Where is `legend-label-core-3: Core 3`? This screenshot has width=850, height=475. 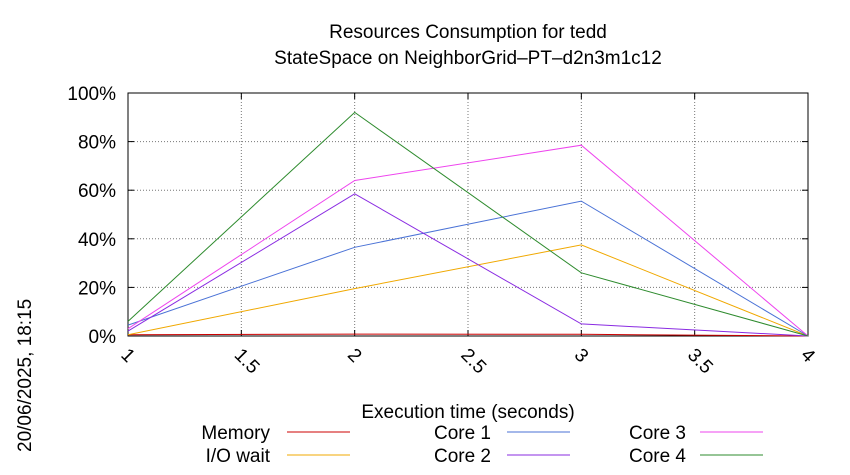 legend-label-core-3: Core 3 is located at coordinates (657, 433).